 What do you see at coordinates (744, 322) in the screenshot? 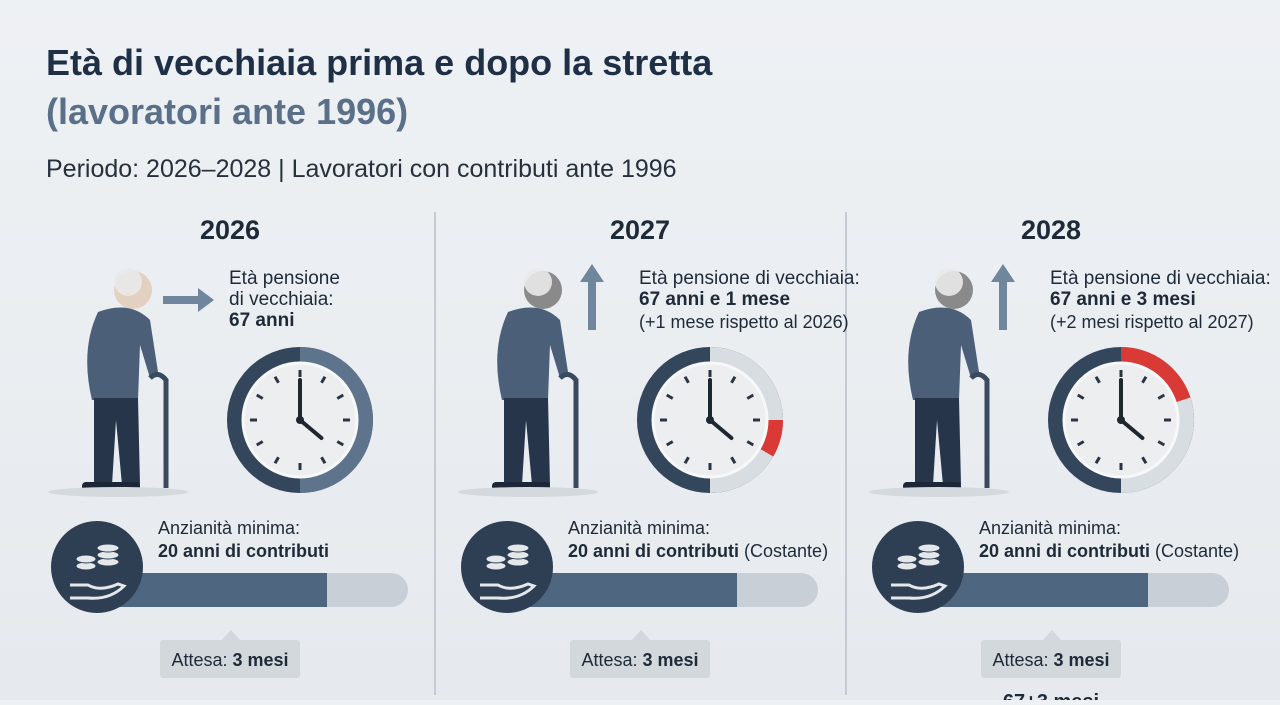
I see `age-note: (+1 mese rispetto al 2026)` at bounding box center [744, 322].